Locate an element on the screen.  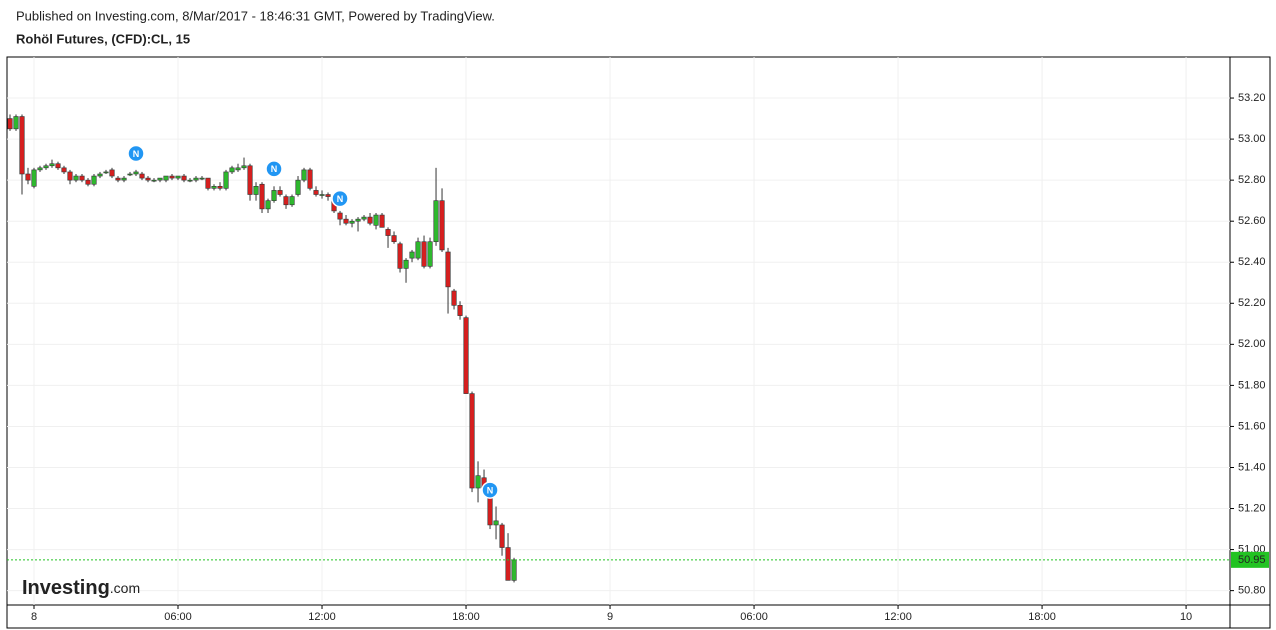
y-tick-label: 52.20 is located at coordinates (1252, 303).